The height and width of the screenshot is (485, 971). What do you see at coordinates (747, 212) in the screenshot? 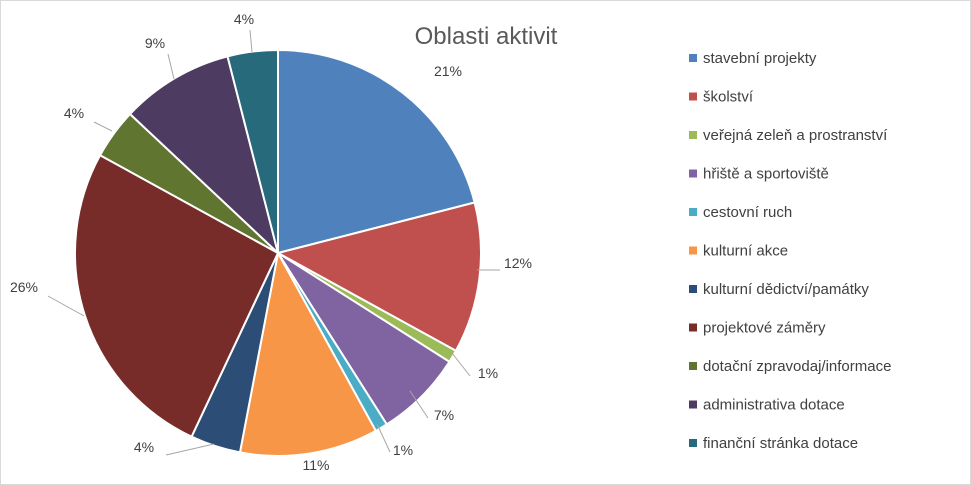
I see `legend-label: cestovní ruch` at bounding box center [747, 212].